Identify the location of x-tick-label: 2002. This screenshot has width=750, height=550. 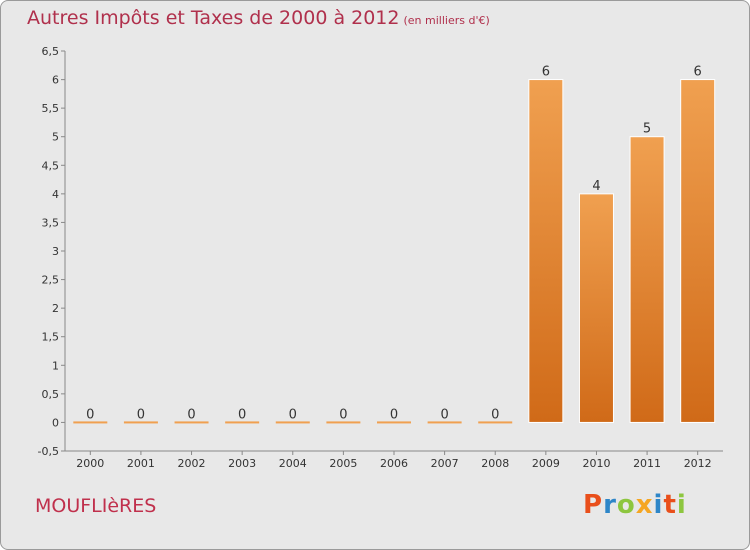
(192, 463).